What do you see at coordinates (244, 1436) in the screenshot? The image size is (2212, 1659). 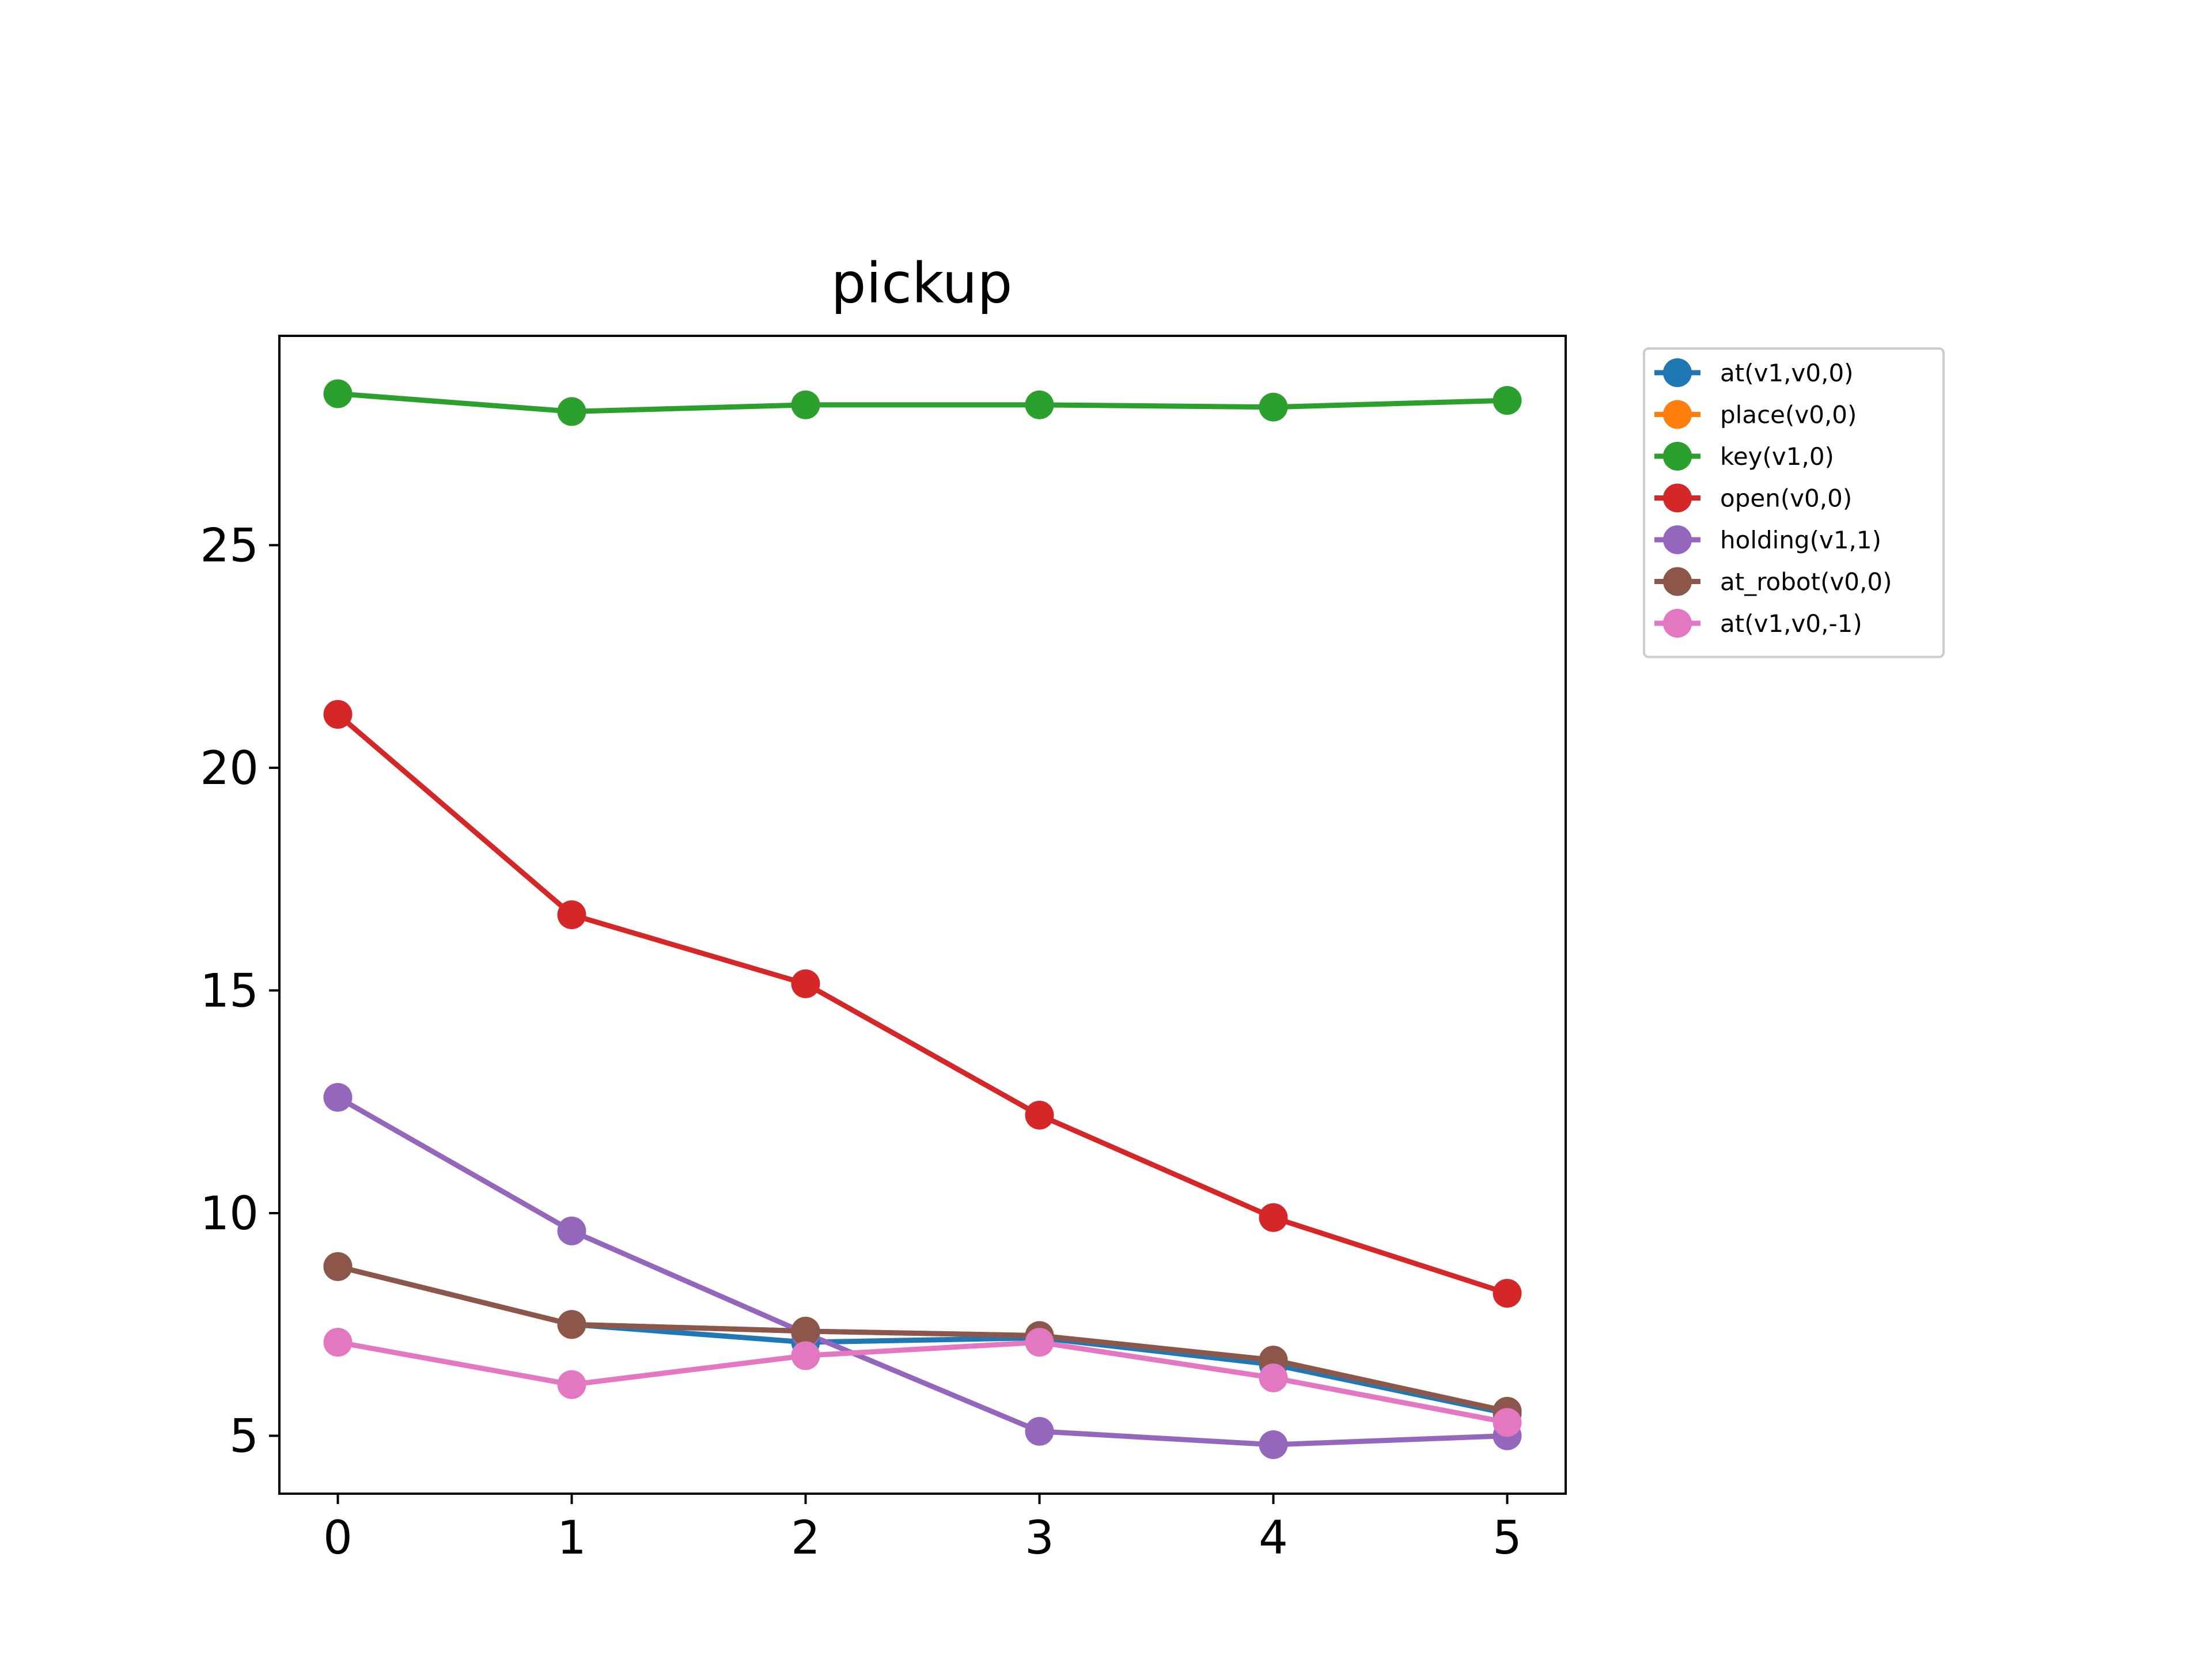 I see `y-tick-label: 5` at bounding box center [244, 1436].